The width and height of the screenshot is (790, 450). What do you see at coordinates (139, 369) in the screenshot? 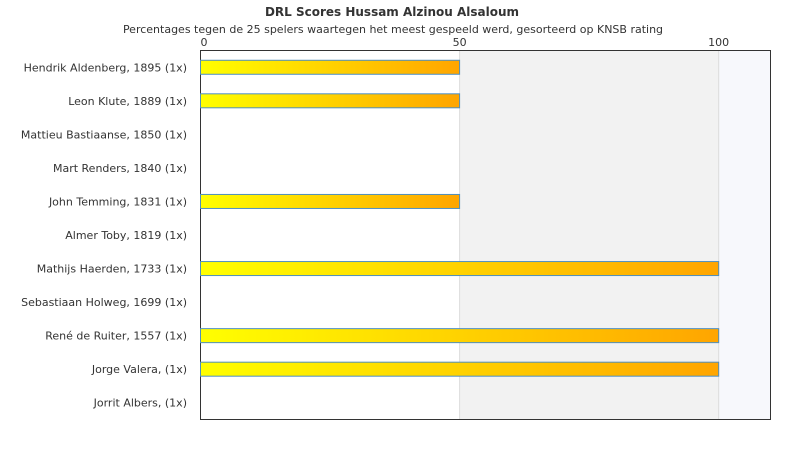
I see `category-label: Jorge Valera, (1x)` at bounding box center [139, 369].